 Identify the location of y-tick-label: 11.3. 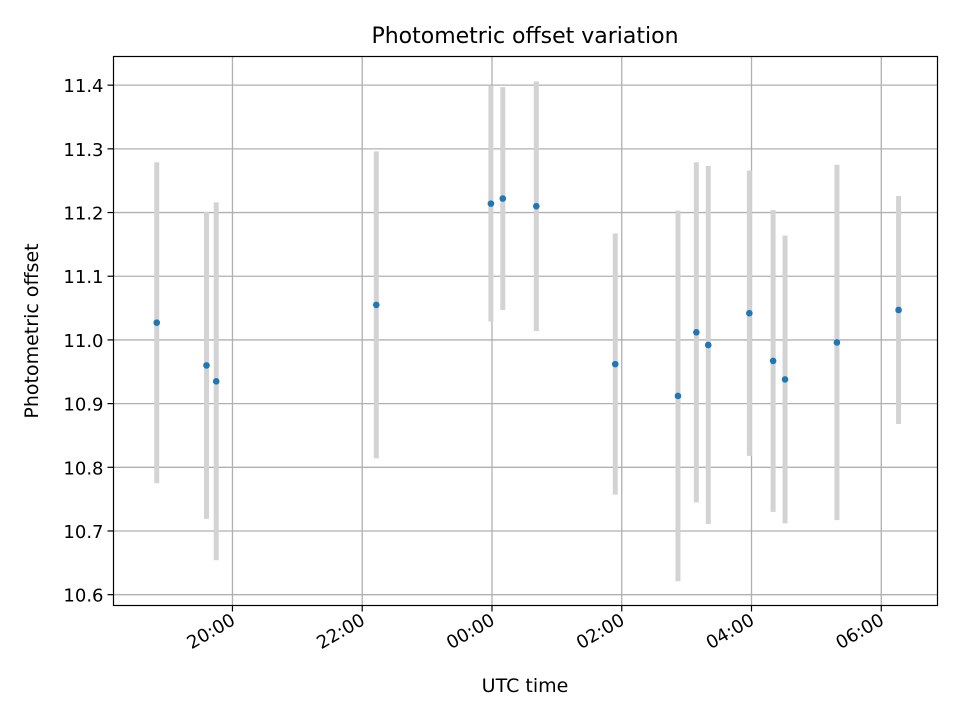
(83, 150).